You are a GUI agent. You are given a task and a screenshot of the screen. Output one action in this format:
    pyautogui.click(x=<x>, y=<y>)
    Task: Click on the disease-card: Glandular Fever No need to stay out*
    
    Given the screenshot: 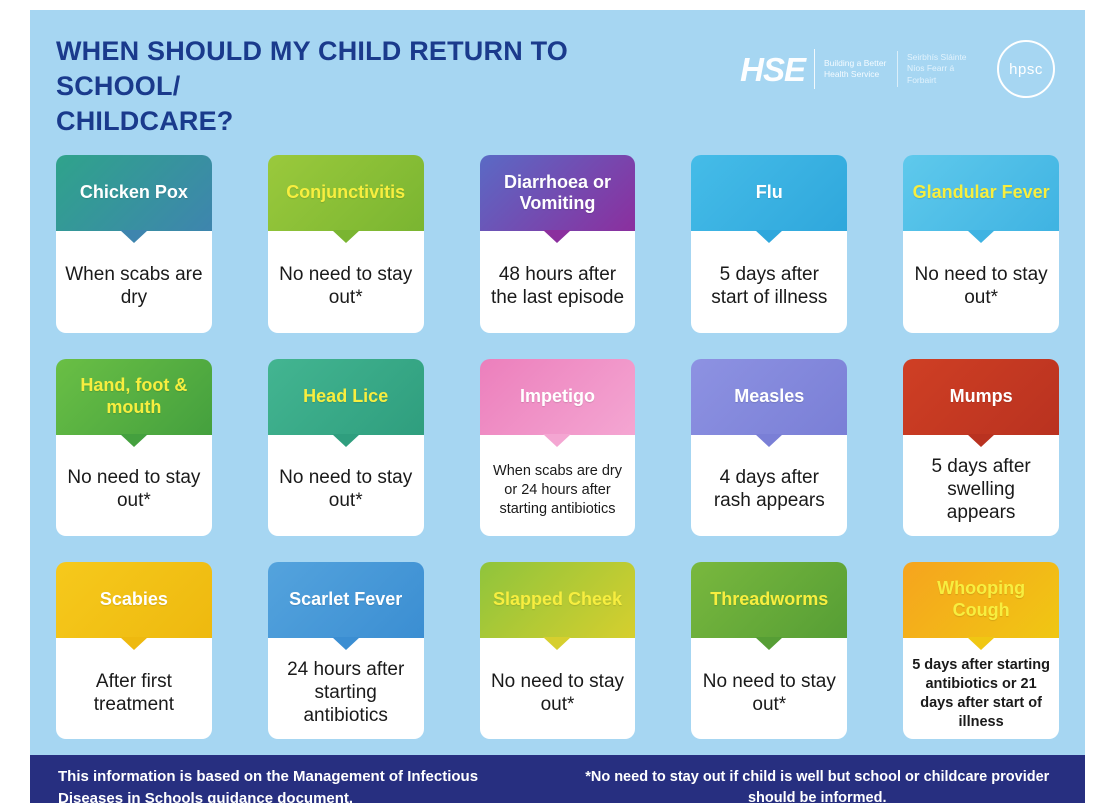 What is the action you would take?
    pyautogui.click(x=981, y=244)
    